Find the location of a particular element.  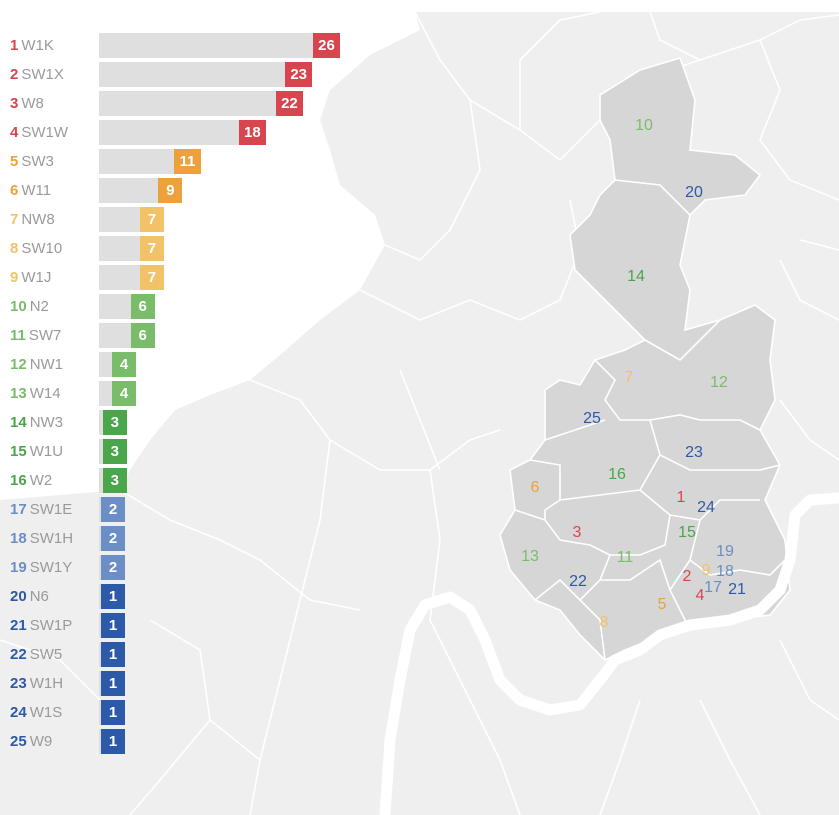

map-district-label: 8 is located at coordinates (604, 622).